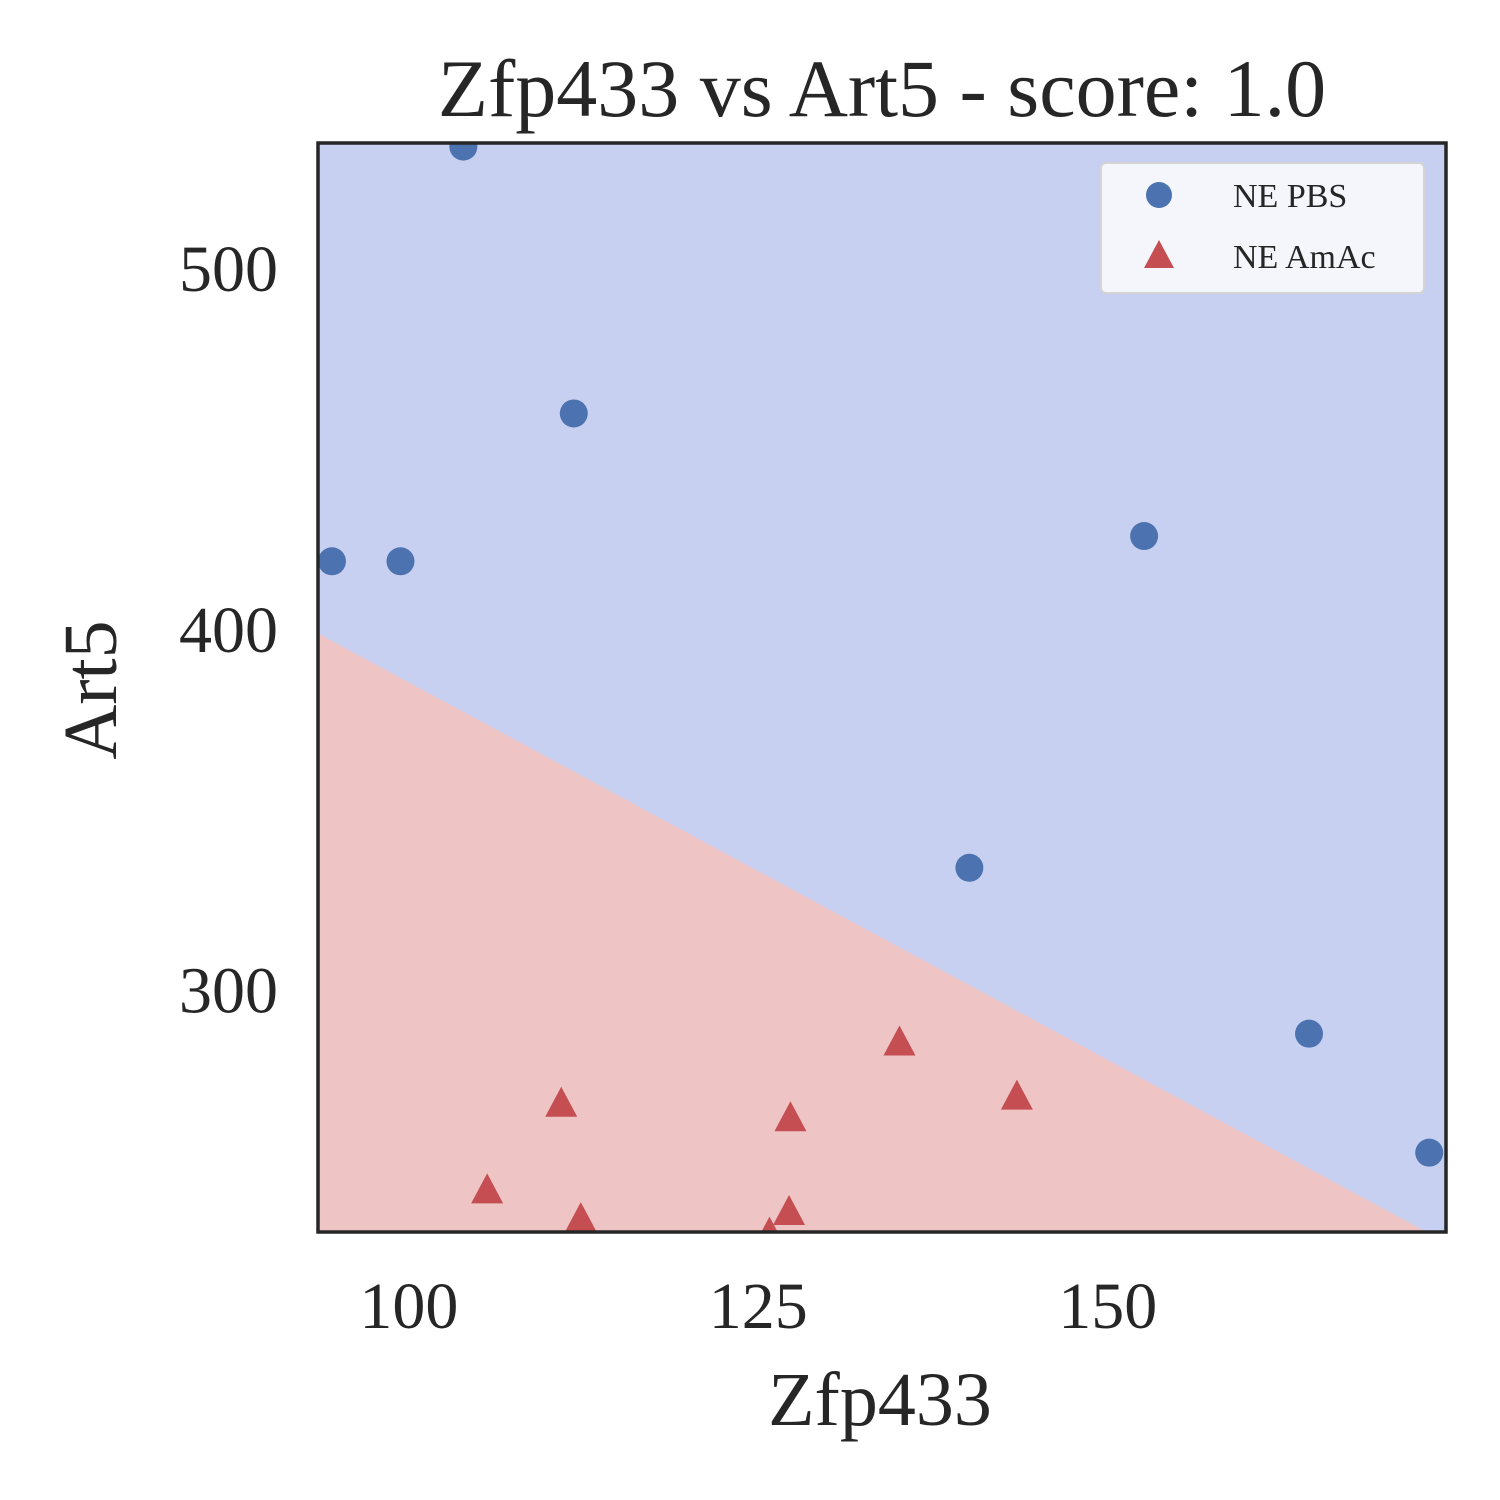  I want to click on y-tick-label-300: 300, so click(228, 990).